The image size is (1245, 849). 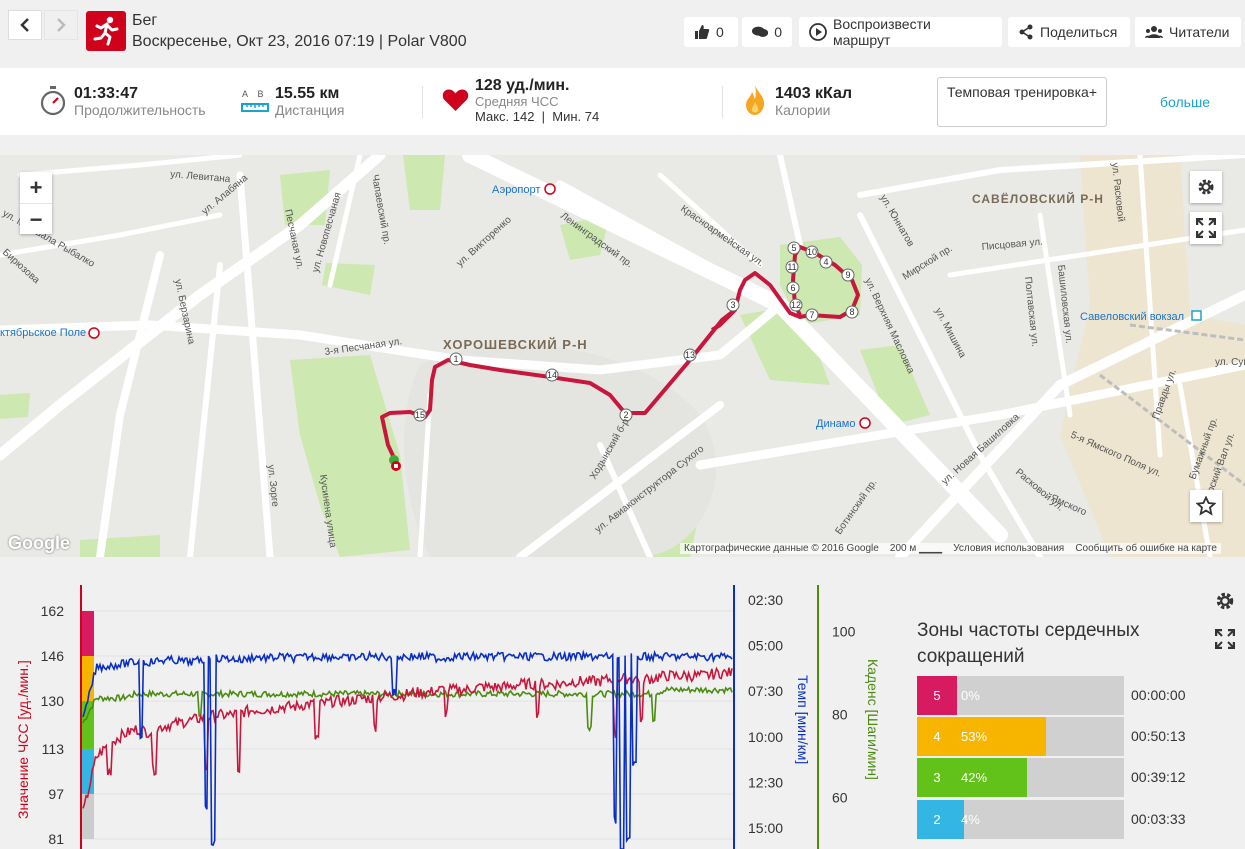 What do you see at coordinates (970, 695) in the screenshot?
I see `zone-percent-bar: 0%` at bounding box center [970, 695].